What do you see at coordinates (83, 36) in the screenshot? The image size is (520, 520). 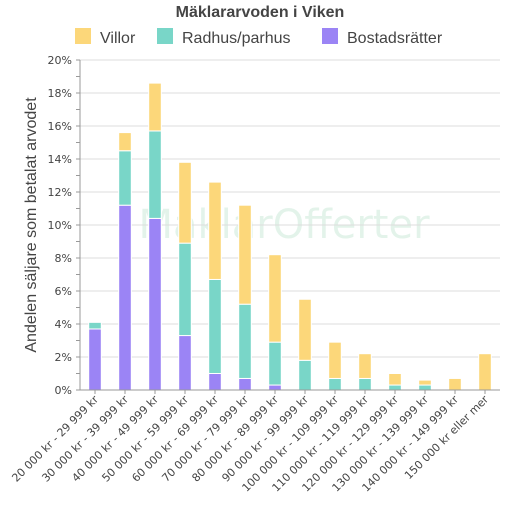 I see `legend-swatch-villor` at bounding box center [83, 36].